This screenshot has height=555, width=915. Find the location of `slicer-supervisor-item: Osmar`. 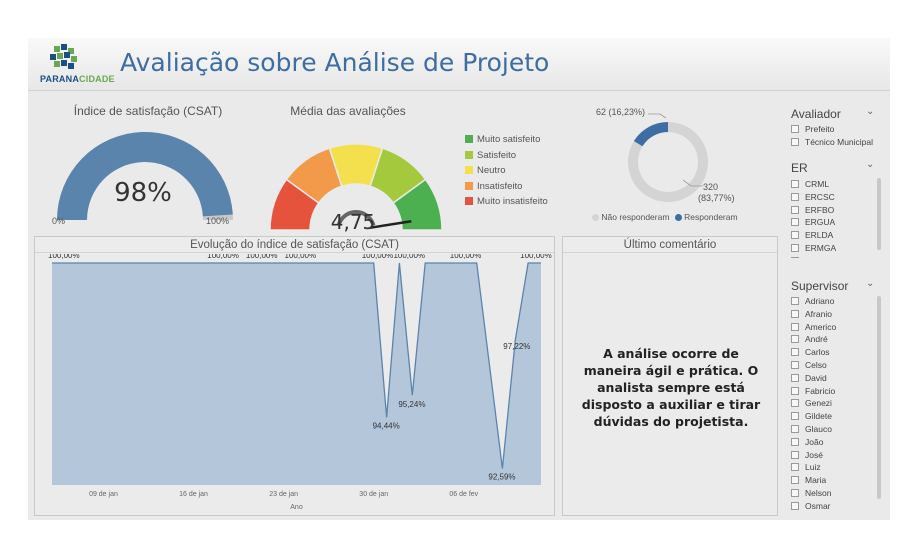

slicer-supervisor-item: Osmar is located at coordinates (811, 506).